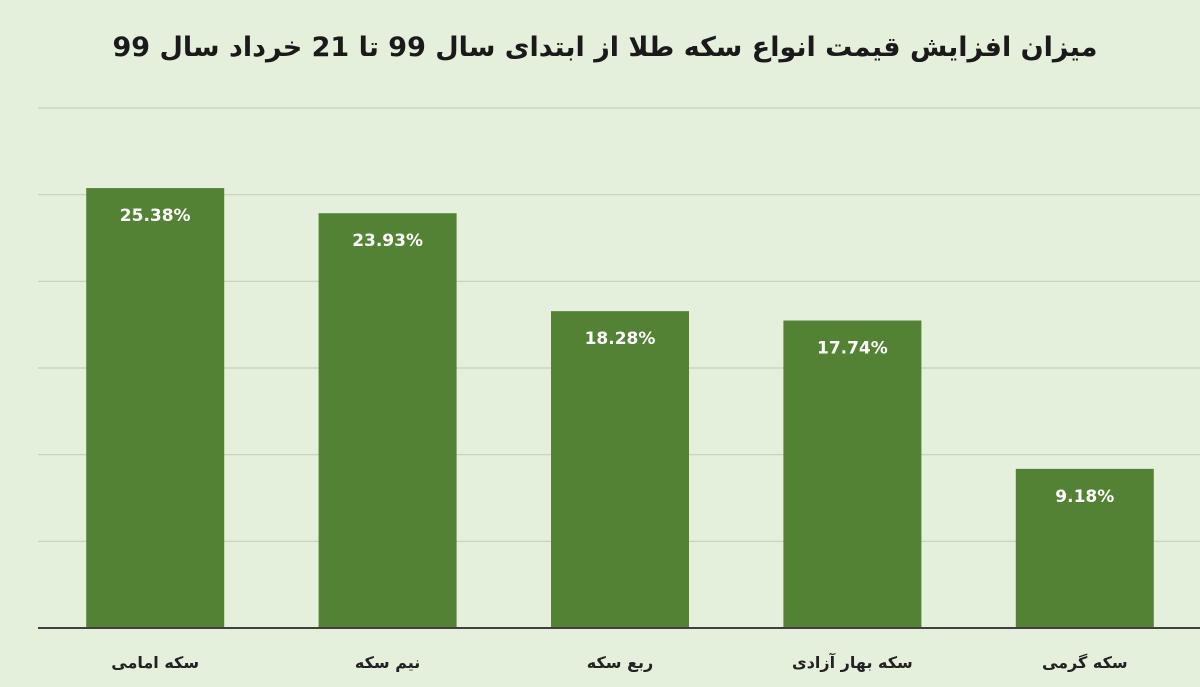  I want to click on x-tick-label: سکه امامی, so click(155, 662).